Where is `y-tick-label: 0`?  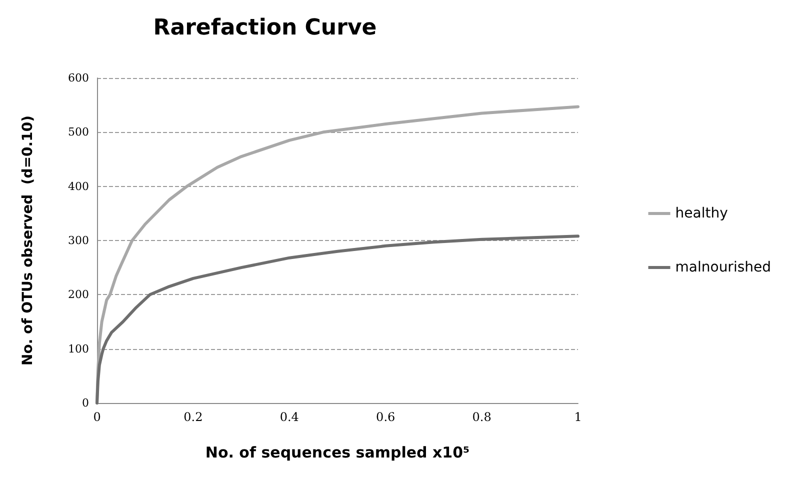
y-tick-label: 0 is located at coordinates (85, 403).